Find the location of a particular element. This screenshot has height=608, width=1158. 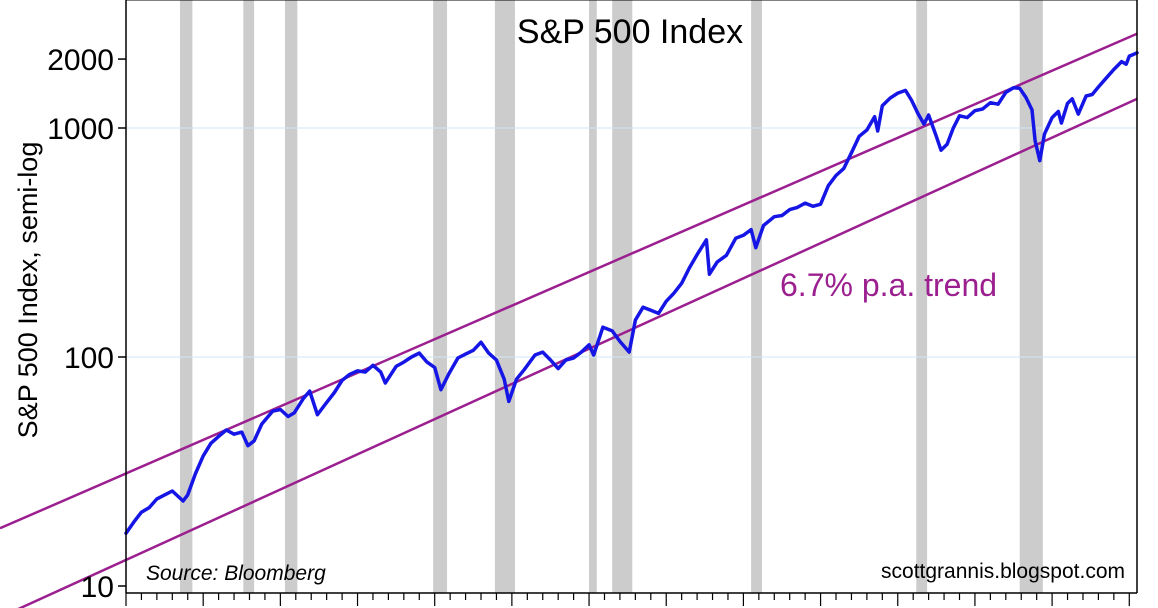

chart-title: S&P 500 Index is located at coordinates (630, 32).